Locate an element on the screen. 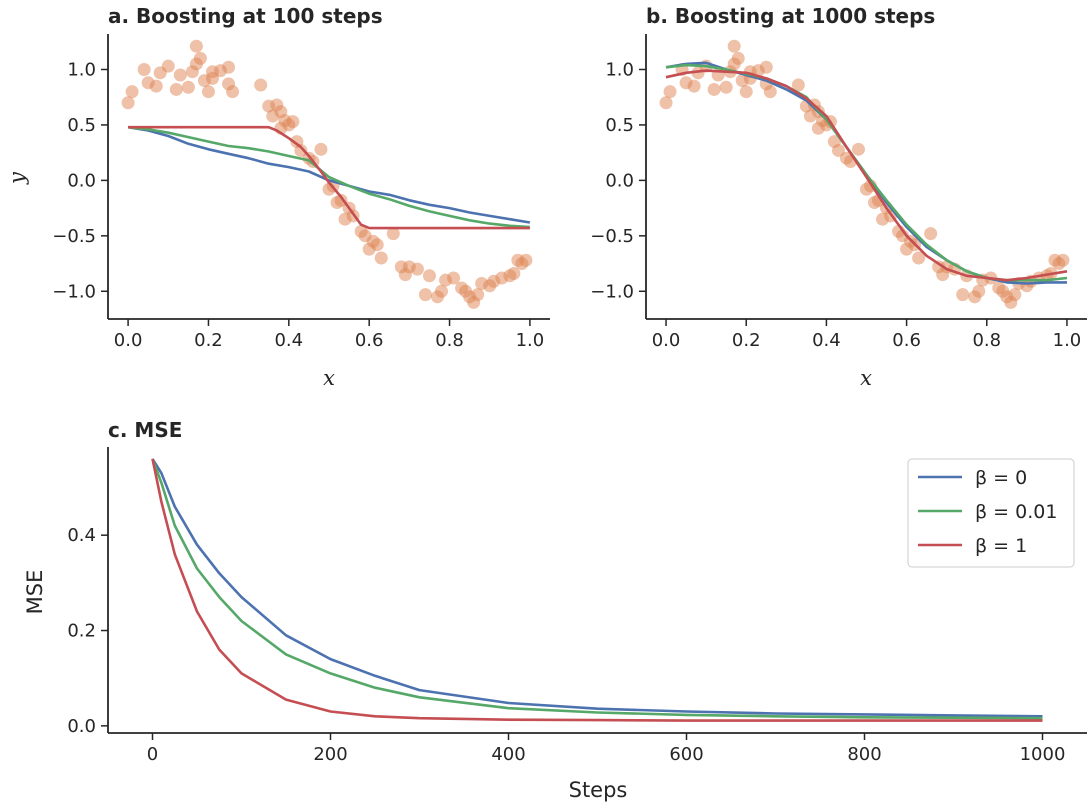 Image resolution: width=1089 pixels, height=805 pixels. panel-a-ylabel: y is located at coordinates (17, 178).